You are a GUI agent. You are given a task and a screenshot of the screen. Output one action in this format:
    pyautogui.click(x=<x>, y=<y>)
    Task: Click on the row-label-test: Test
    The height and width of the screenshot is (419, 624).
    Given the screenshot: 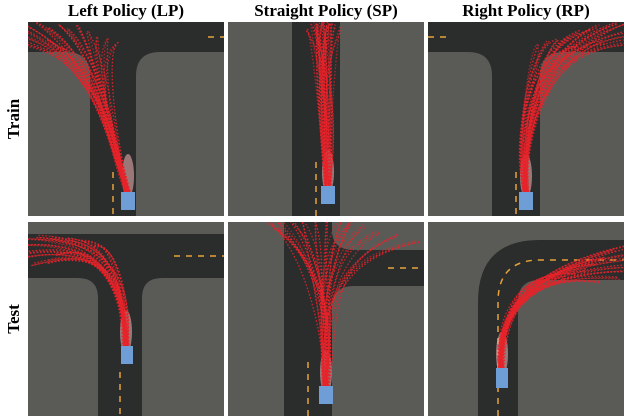 What is the action you would take?
    pyautogui.click(x=14, y=319)
    